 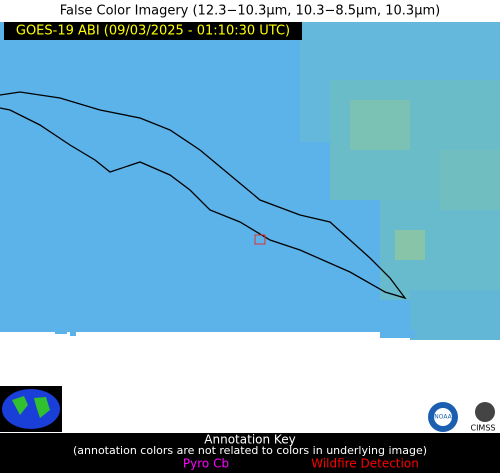 What do you see at coordinates (482, 428) in the screenshot?
I see `cimss-label: CIMSS` at bounding box center [482, 428].